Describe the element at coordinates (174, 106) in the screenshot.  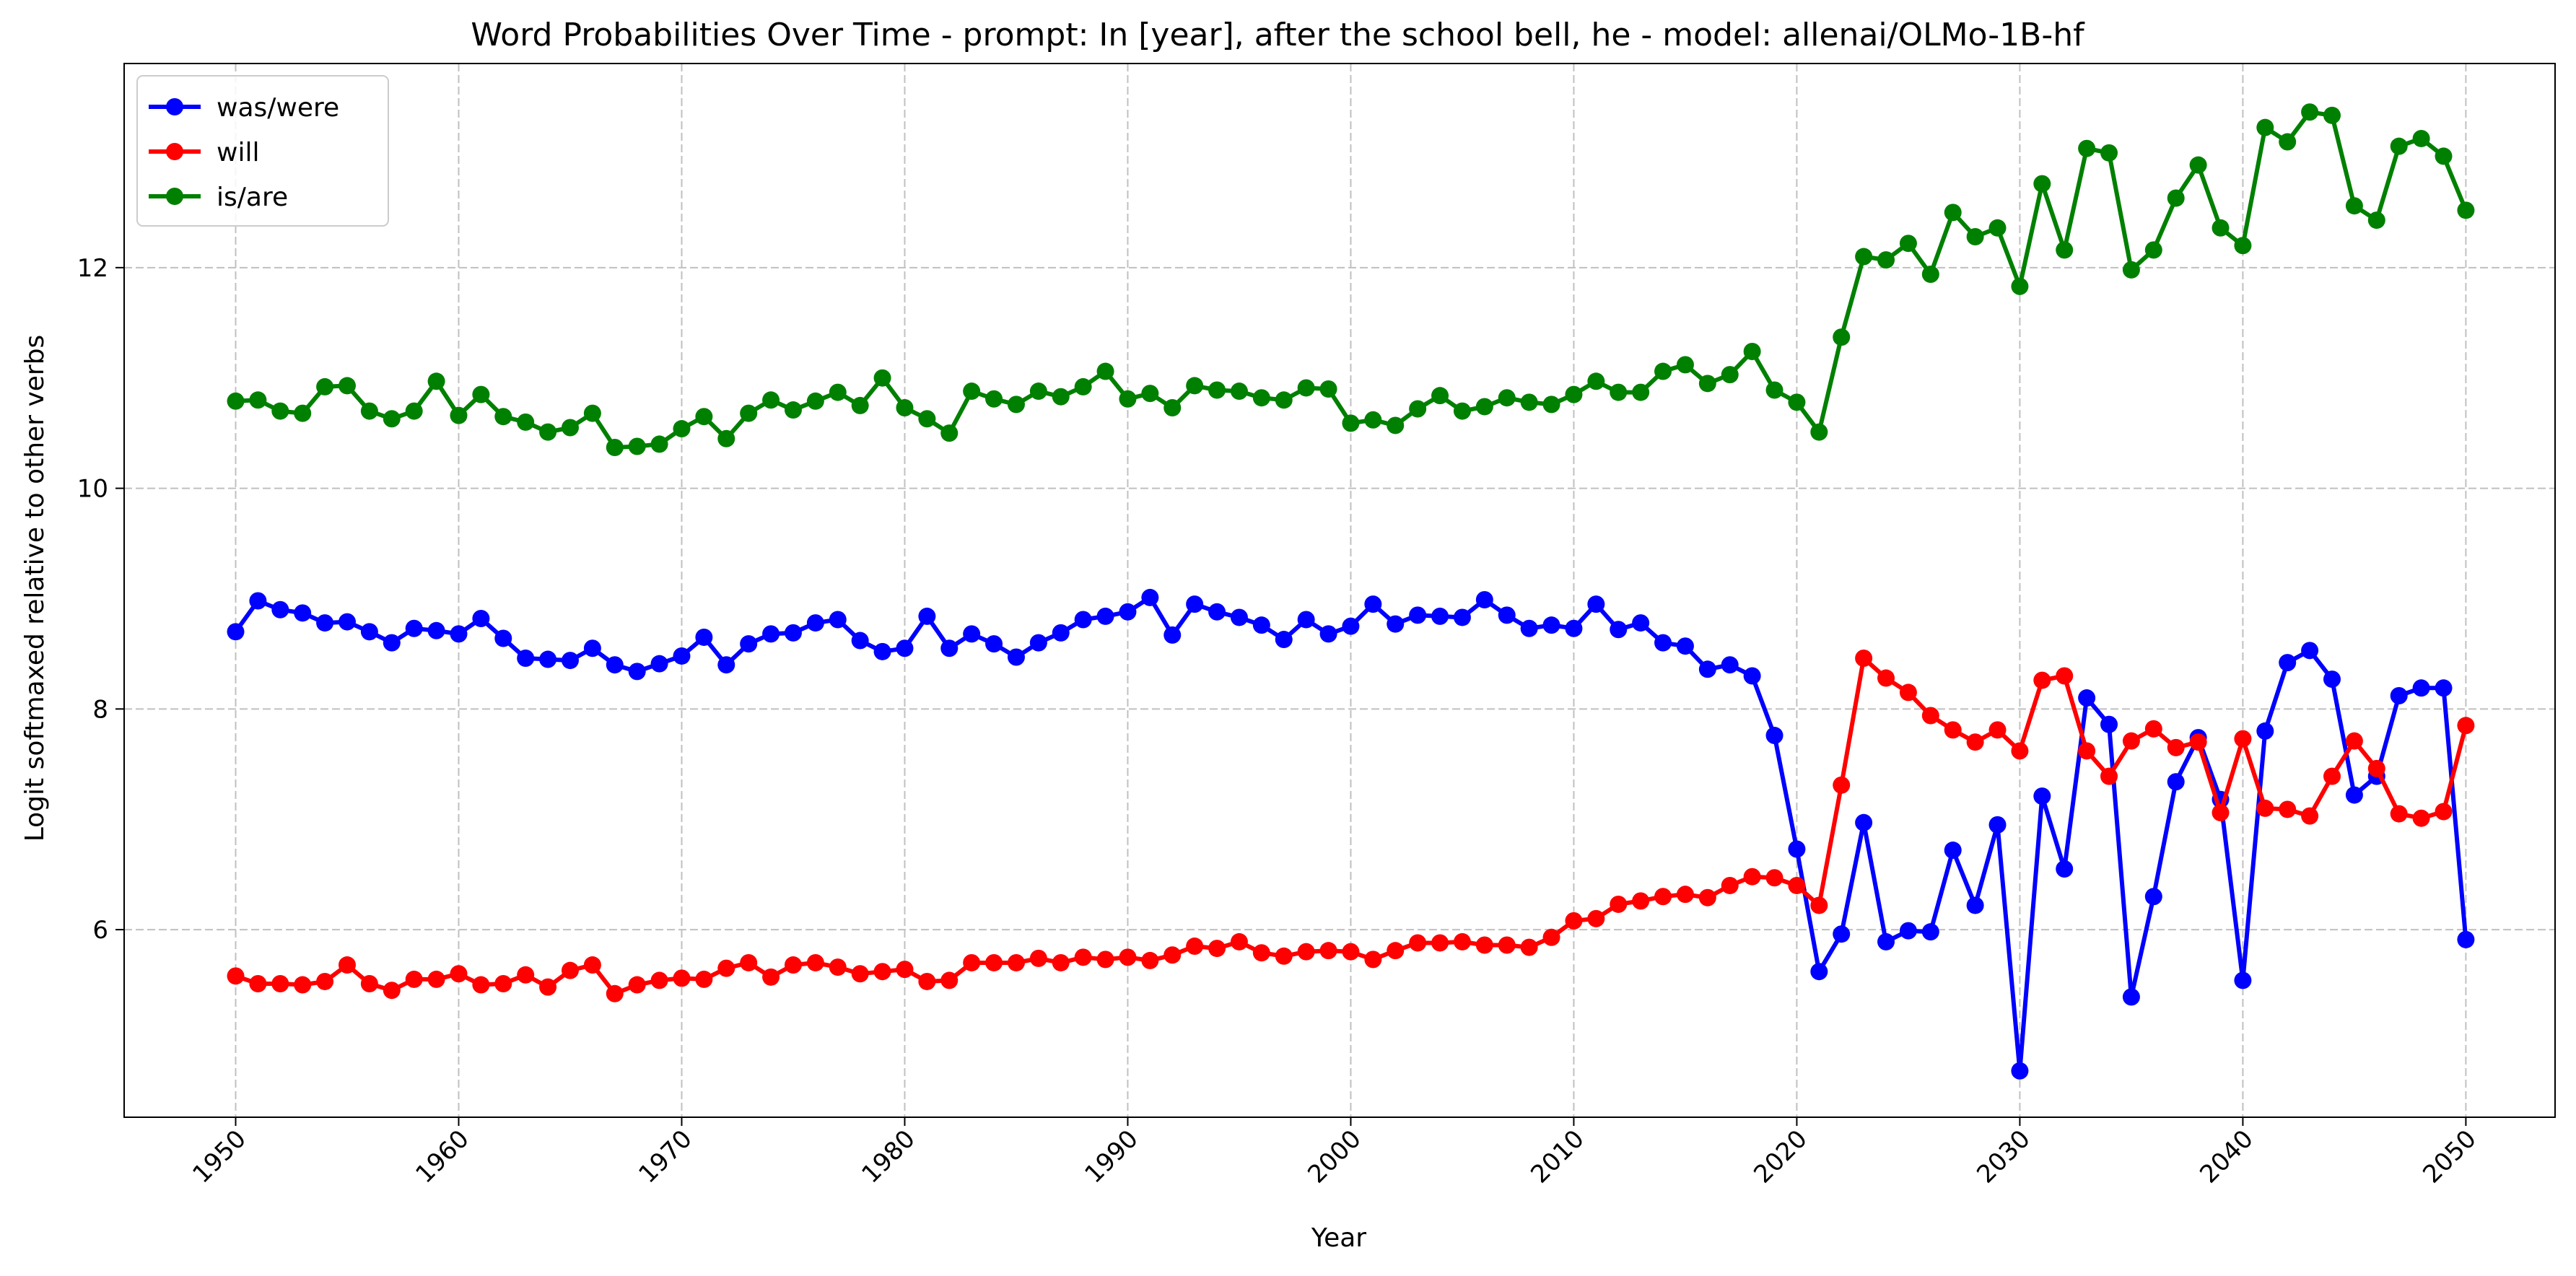
I see `legend-marker-was-were` at that location.